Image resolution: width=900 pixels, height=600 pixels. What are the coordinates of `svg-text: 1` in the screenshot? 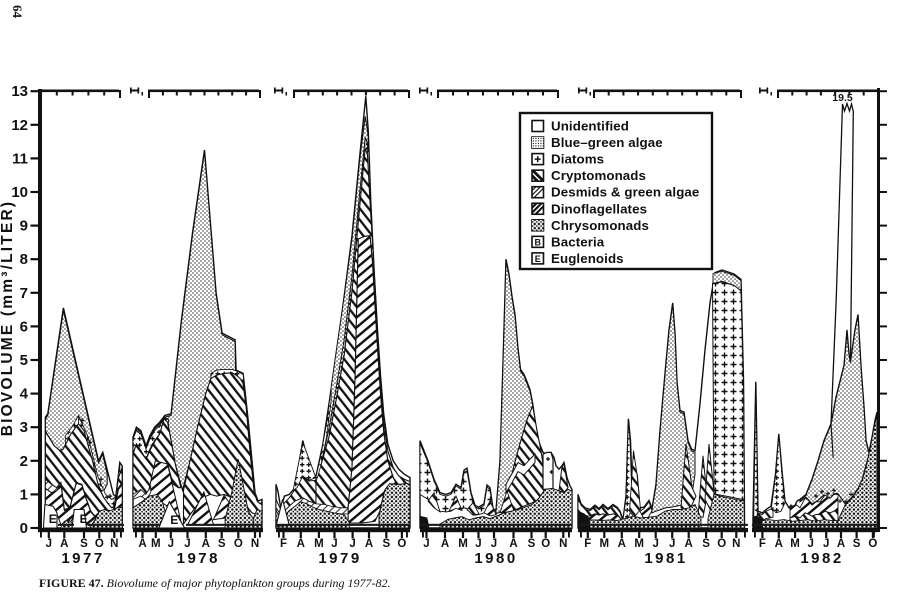 It's located at (24, 494).